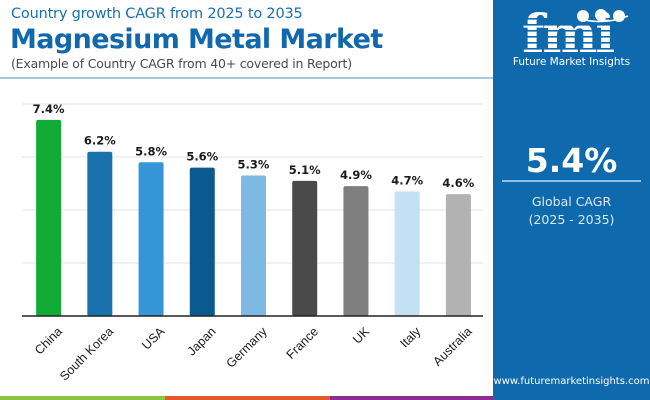 The image size is (650, 400). I want to click on data-label: 4.9%, so click(356, 175).